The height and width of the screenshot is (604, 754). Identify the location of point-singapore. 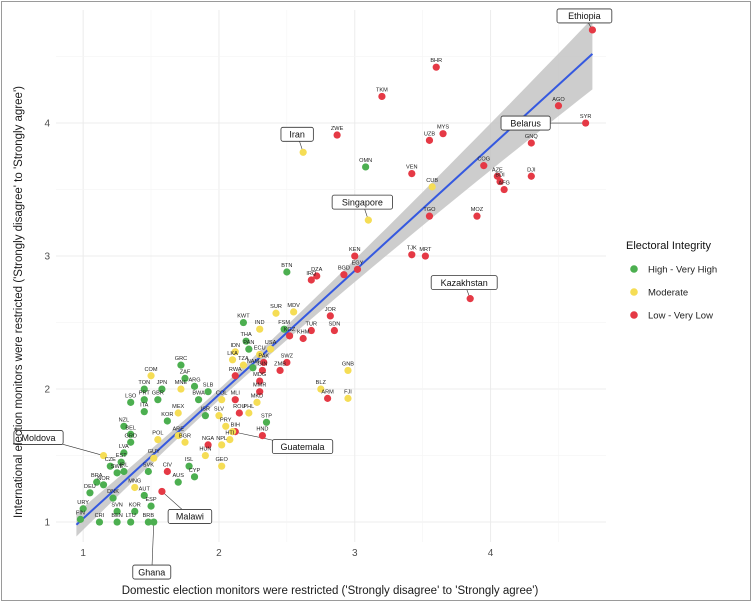
(368, 220).